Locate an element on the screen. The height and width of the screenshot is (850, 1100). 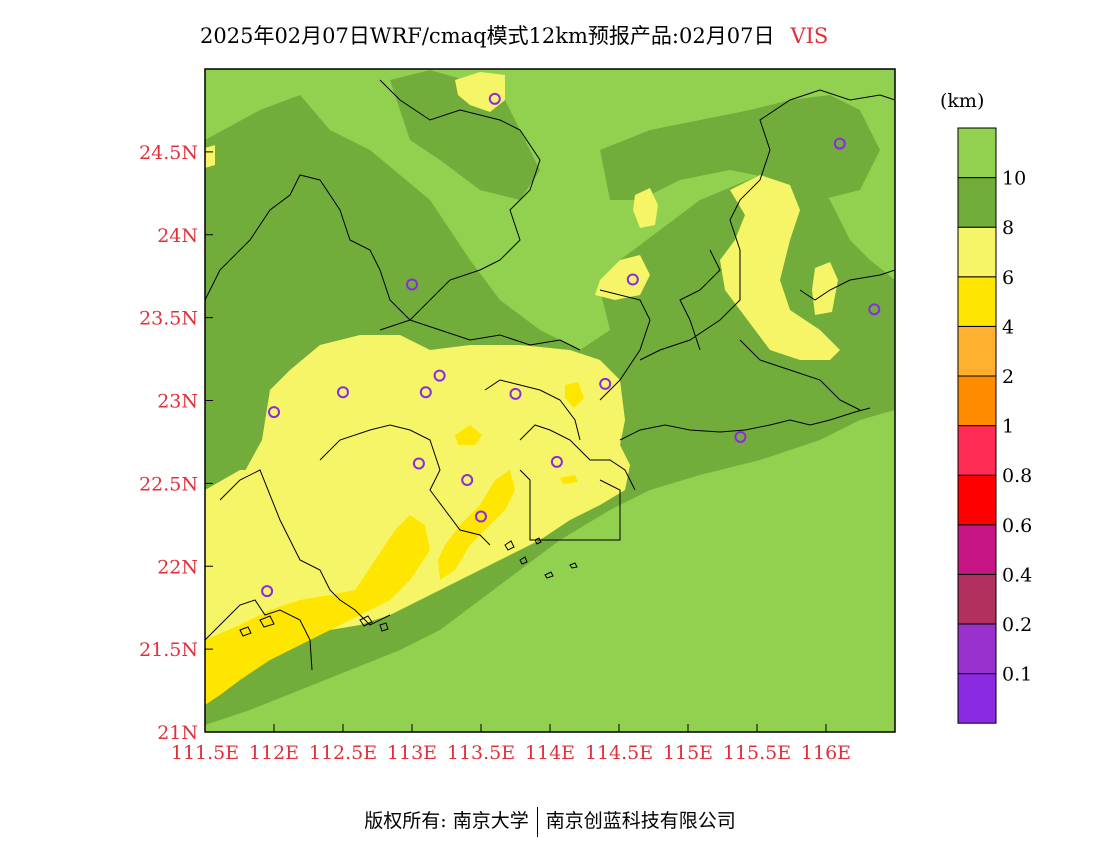
map-title: 2025年02月07日WRF/cmaq模式12km预报产品:02月07日 VIS is located at coordinates (550, 36).